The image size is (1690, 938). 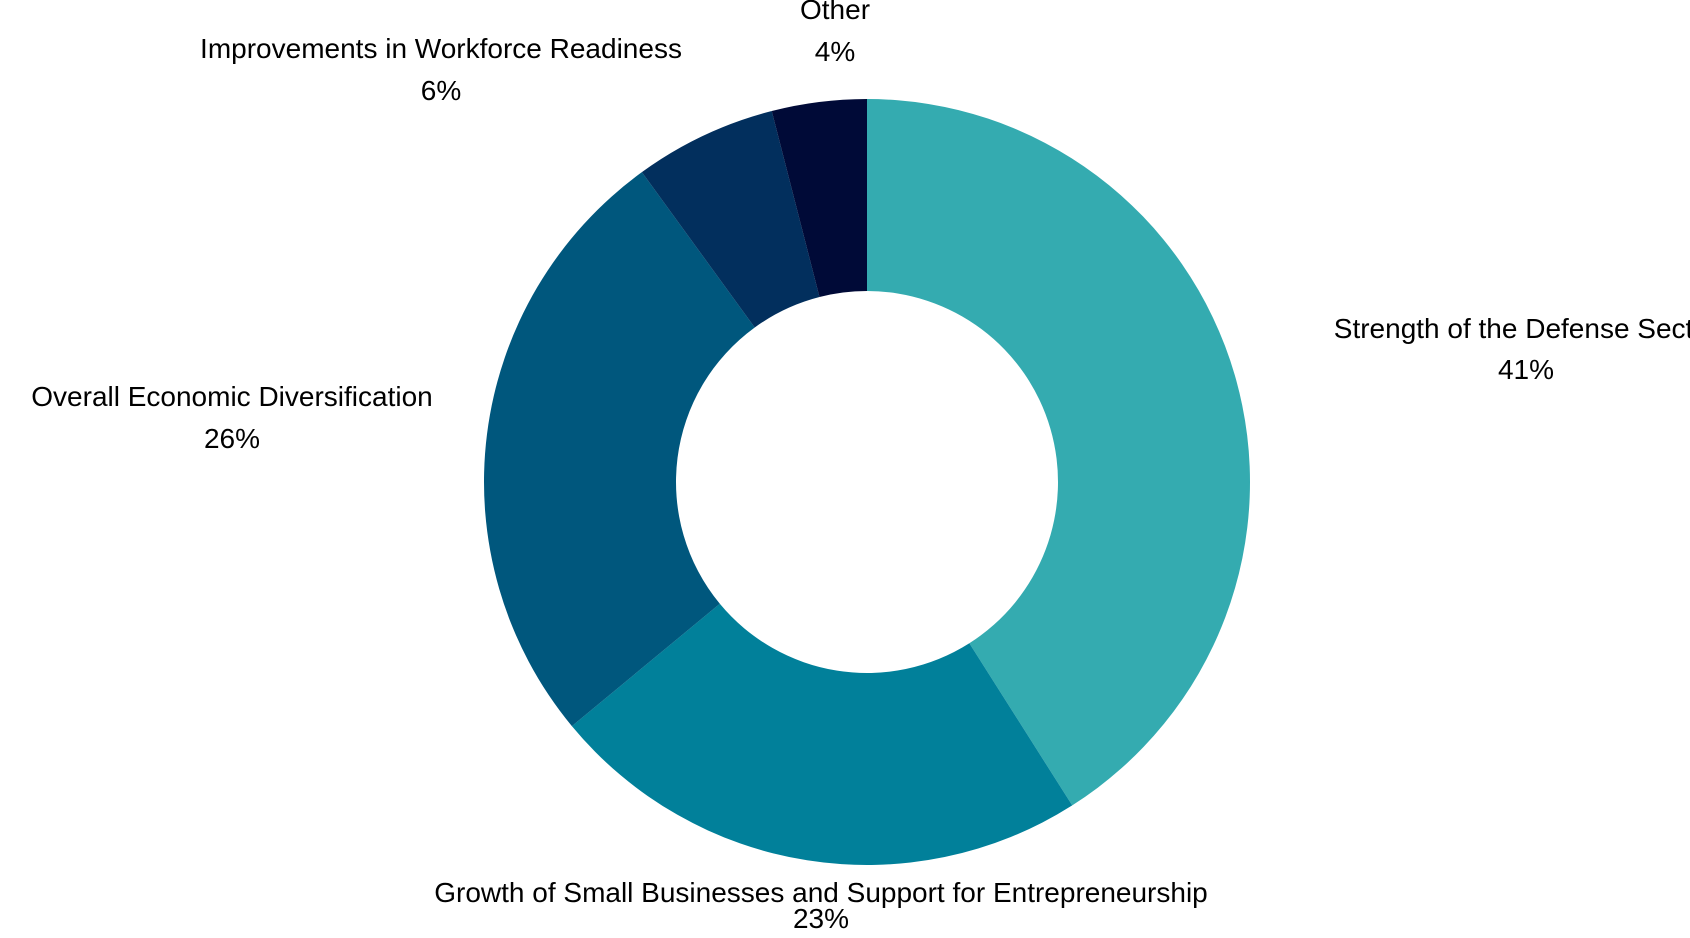 What do you see at coordinates (822, 734) in the screenshot?
I see `slice-growth-of-small-businesses-and-support-for-entrepreneurship` at bounding box center [822, 734].